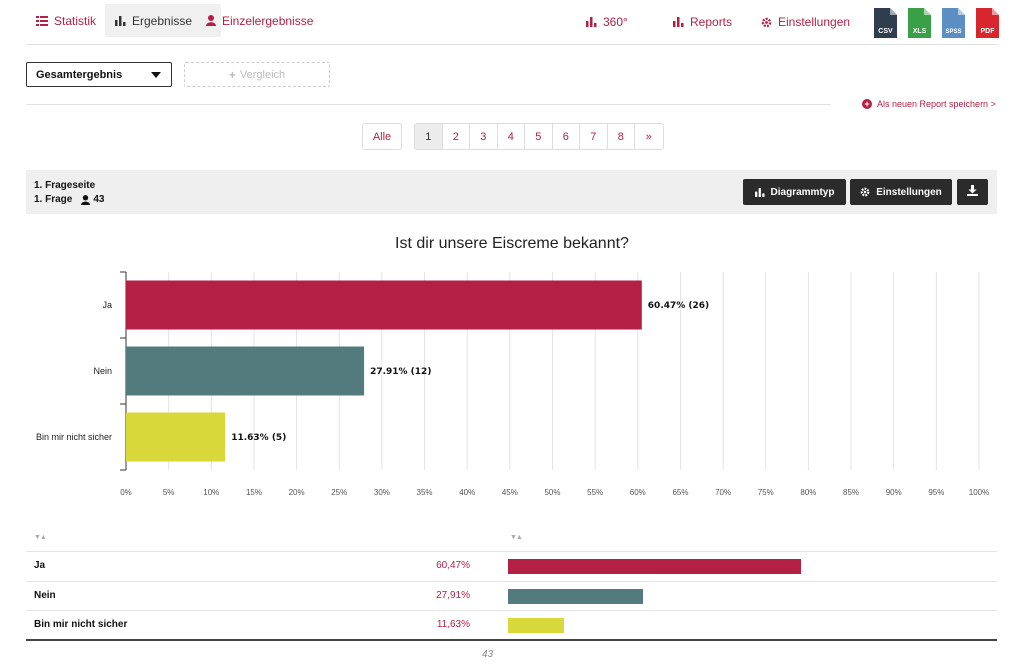  I want to click on page-6-button: 6, so click(566, 136).